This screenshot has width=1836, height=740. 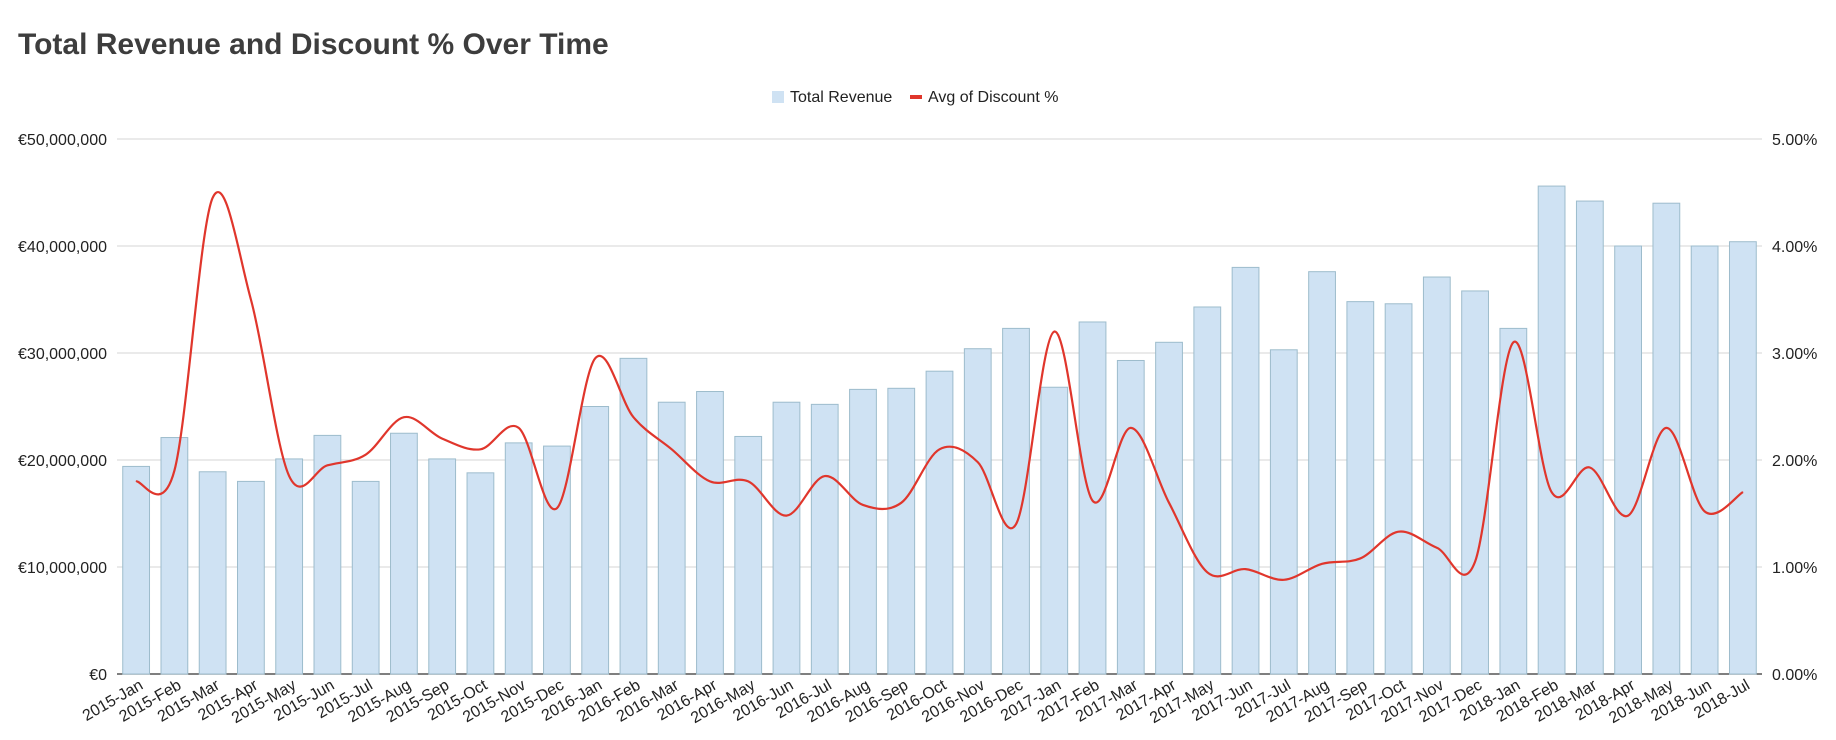 What do you see at coordinates (993, 97) in the screenshot?
I see `legend-label-discount: Avg of Discount %` at bounding box center [993, 97].